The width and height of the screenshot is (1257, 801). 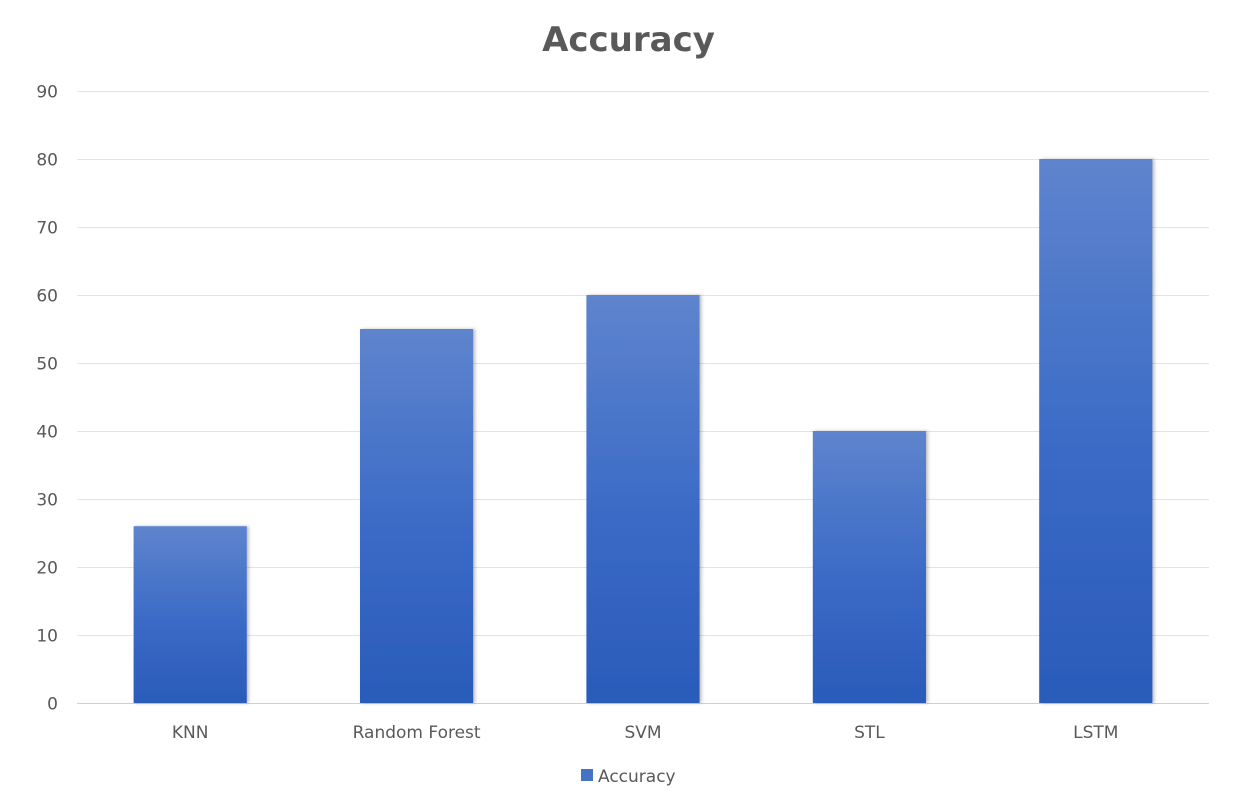 What do you see at coordinates (47, 569) in the screenshot?
I see `y-tick-label: 20` at bounding box center [47, 569].